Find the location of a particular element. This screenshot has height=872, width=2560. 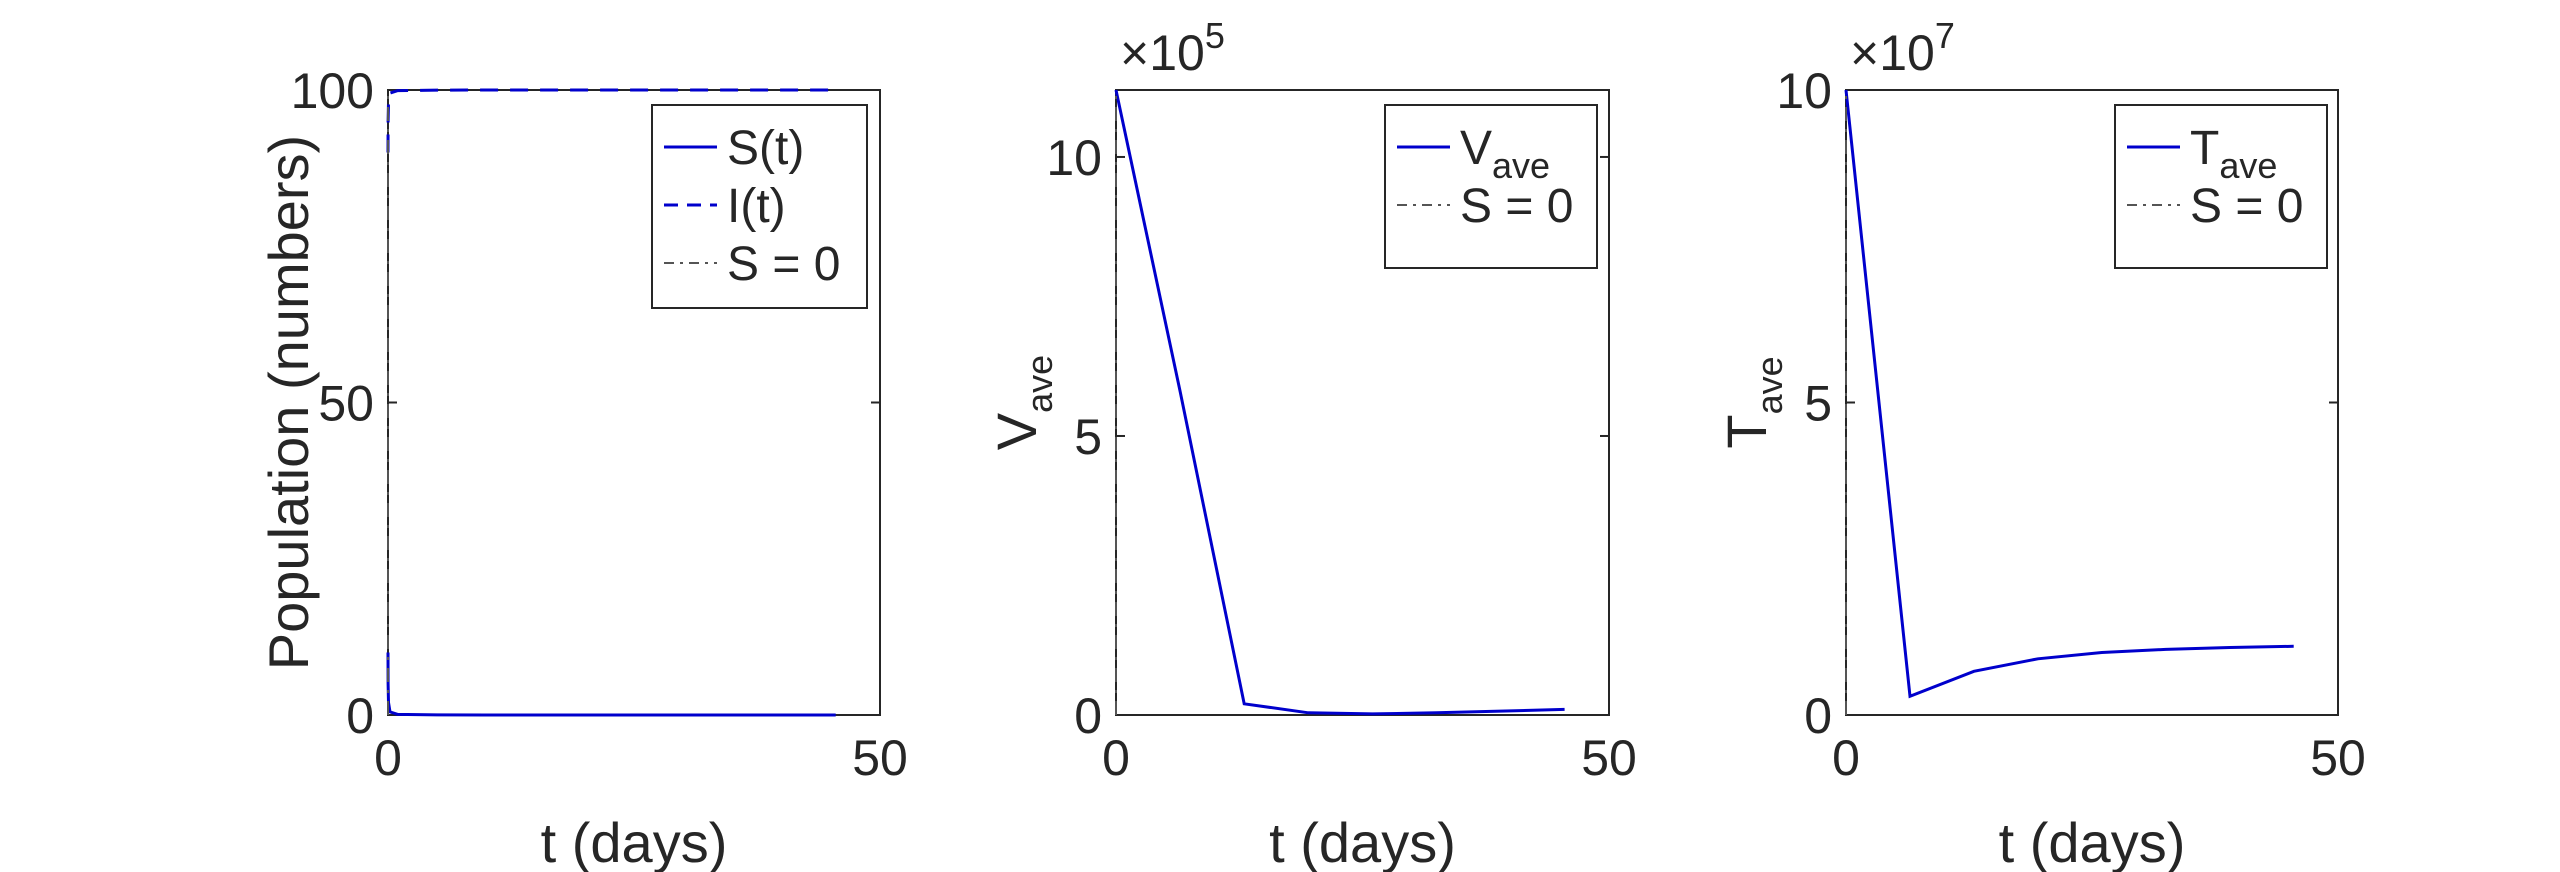

y-axis-label-main: V is located at coordinates (1016, 431).